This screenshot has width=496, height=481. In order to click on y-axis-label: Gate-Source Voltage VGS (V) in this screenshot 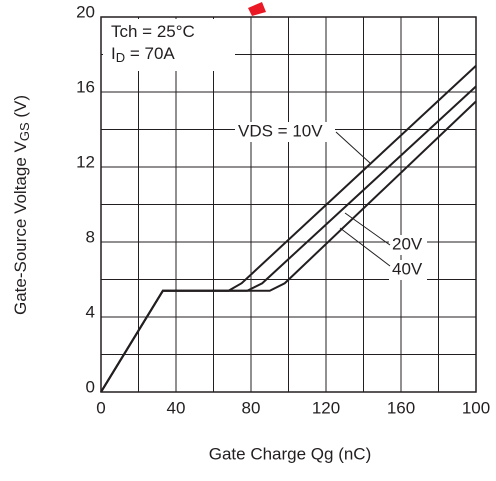, I will do `click(21, 205)`.